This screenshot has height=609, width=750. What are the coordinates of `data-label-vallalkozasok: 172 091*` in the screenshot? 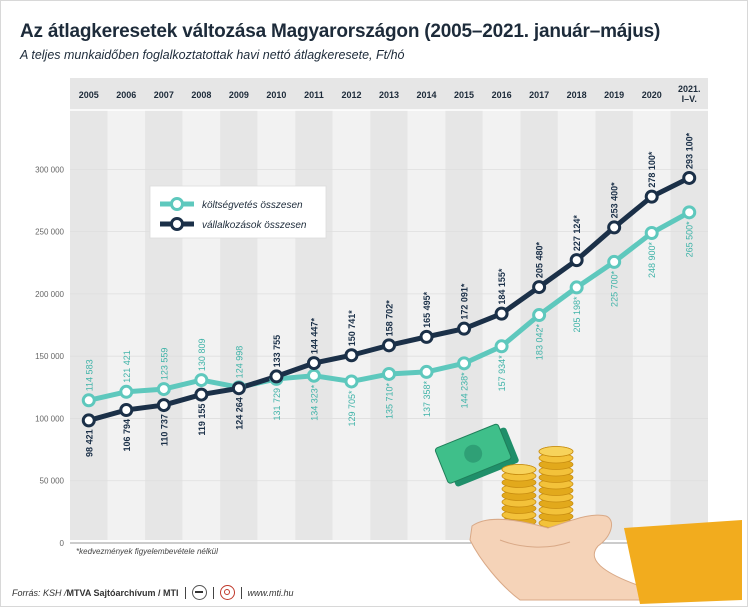 It's located at (465, 301).